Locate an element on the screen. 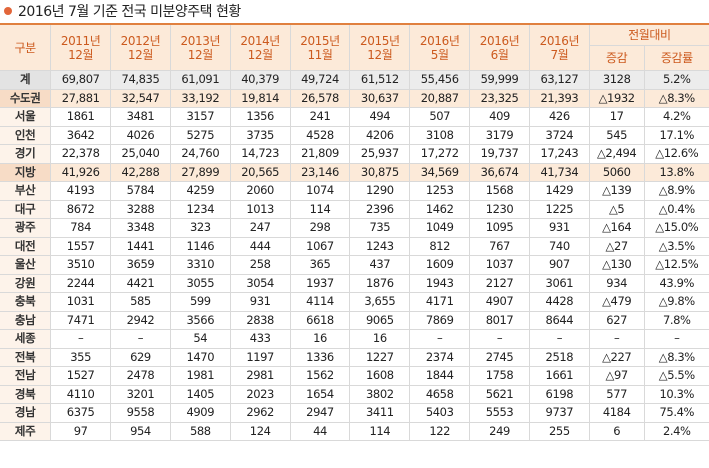 The image size is (709, 468). value-cell: 44 is located at coordinates (320, 431).